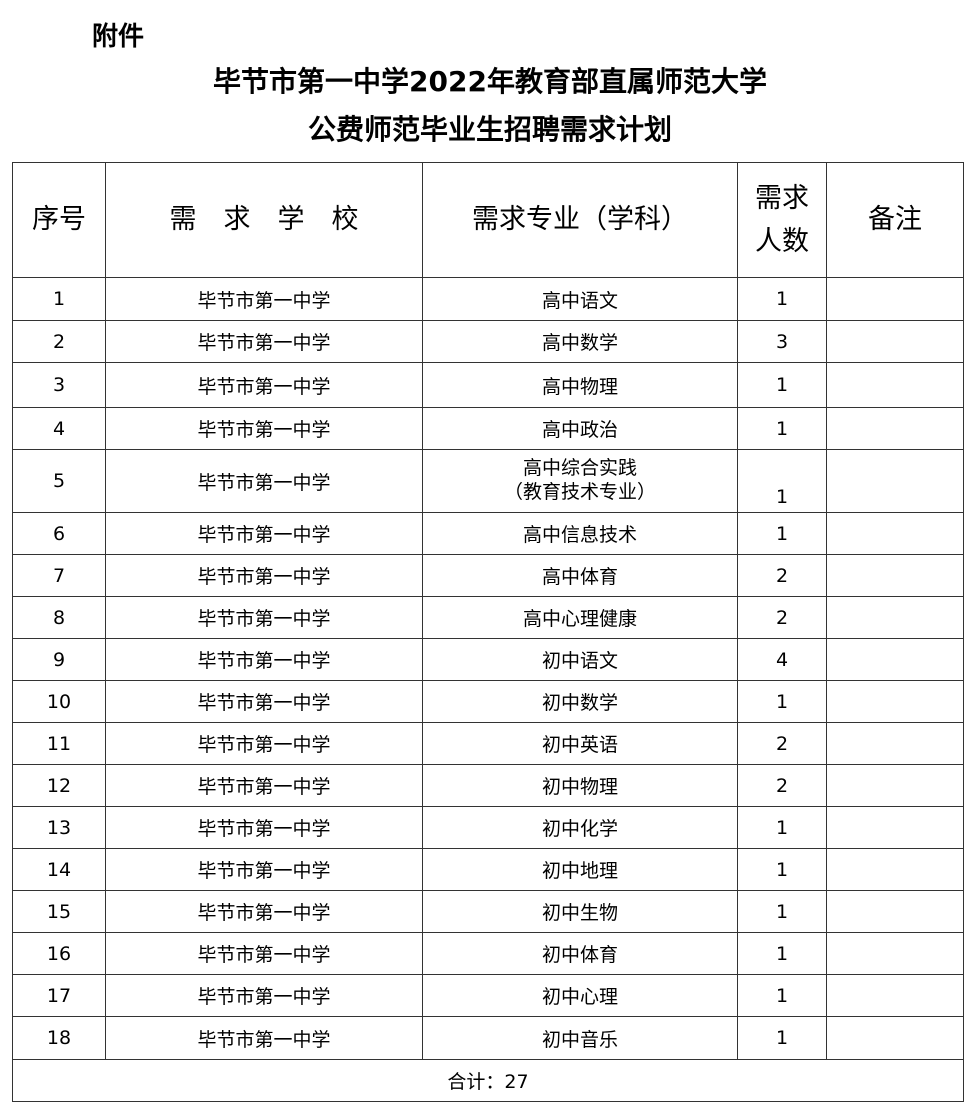  What do you see at coordinates (59, 341) in the screenshot?
I see `row-no: 2` at bounding box center [59, 341].